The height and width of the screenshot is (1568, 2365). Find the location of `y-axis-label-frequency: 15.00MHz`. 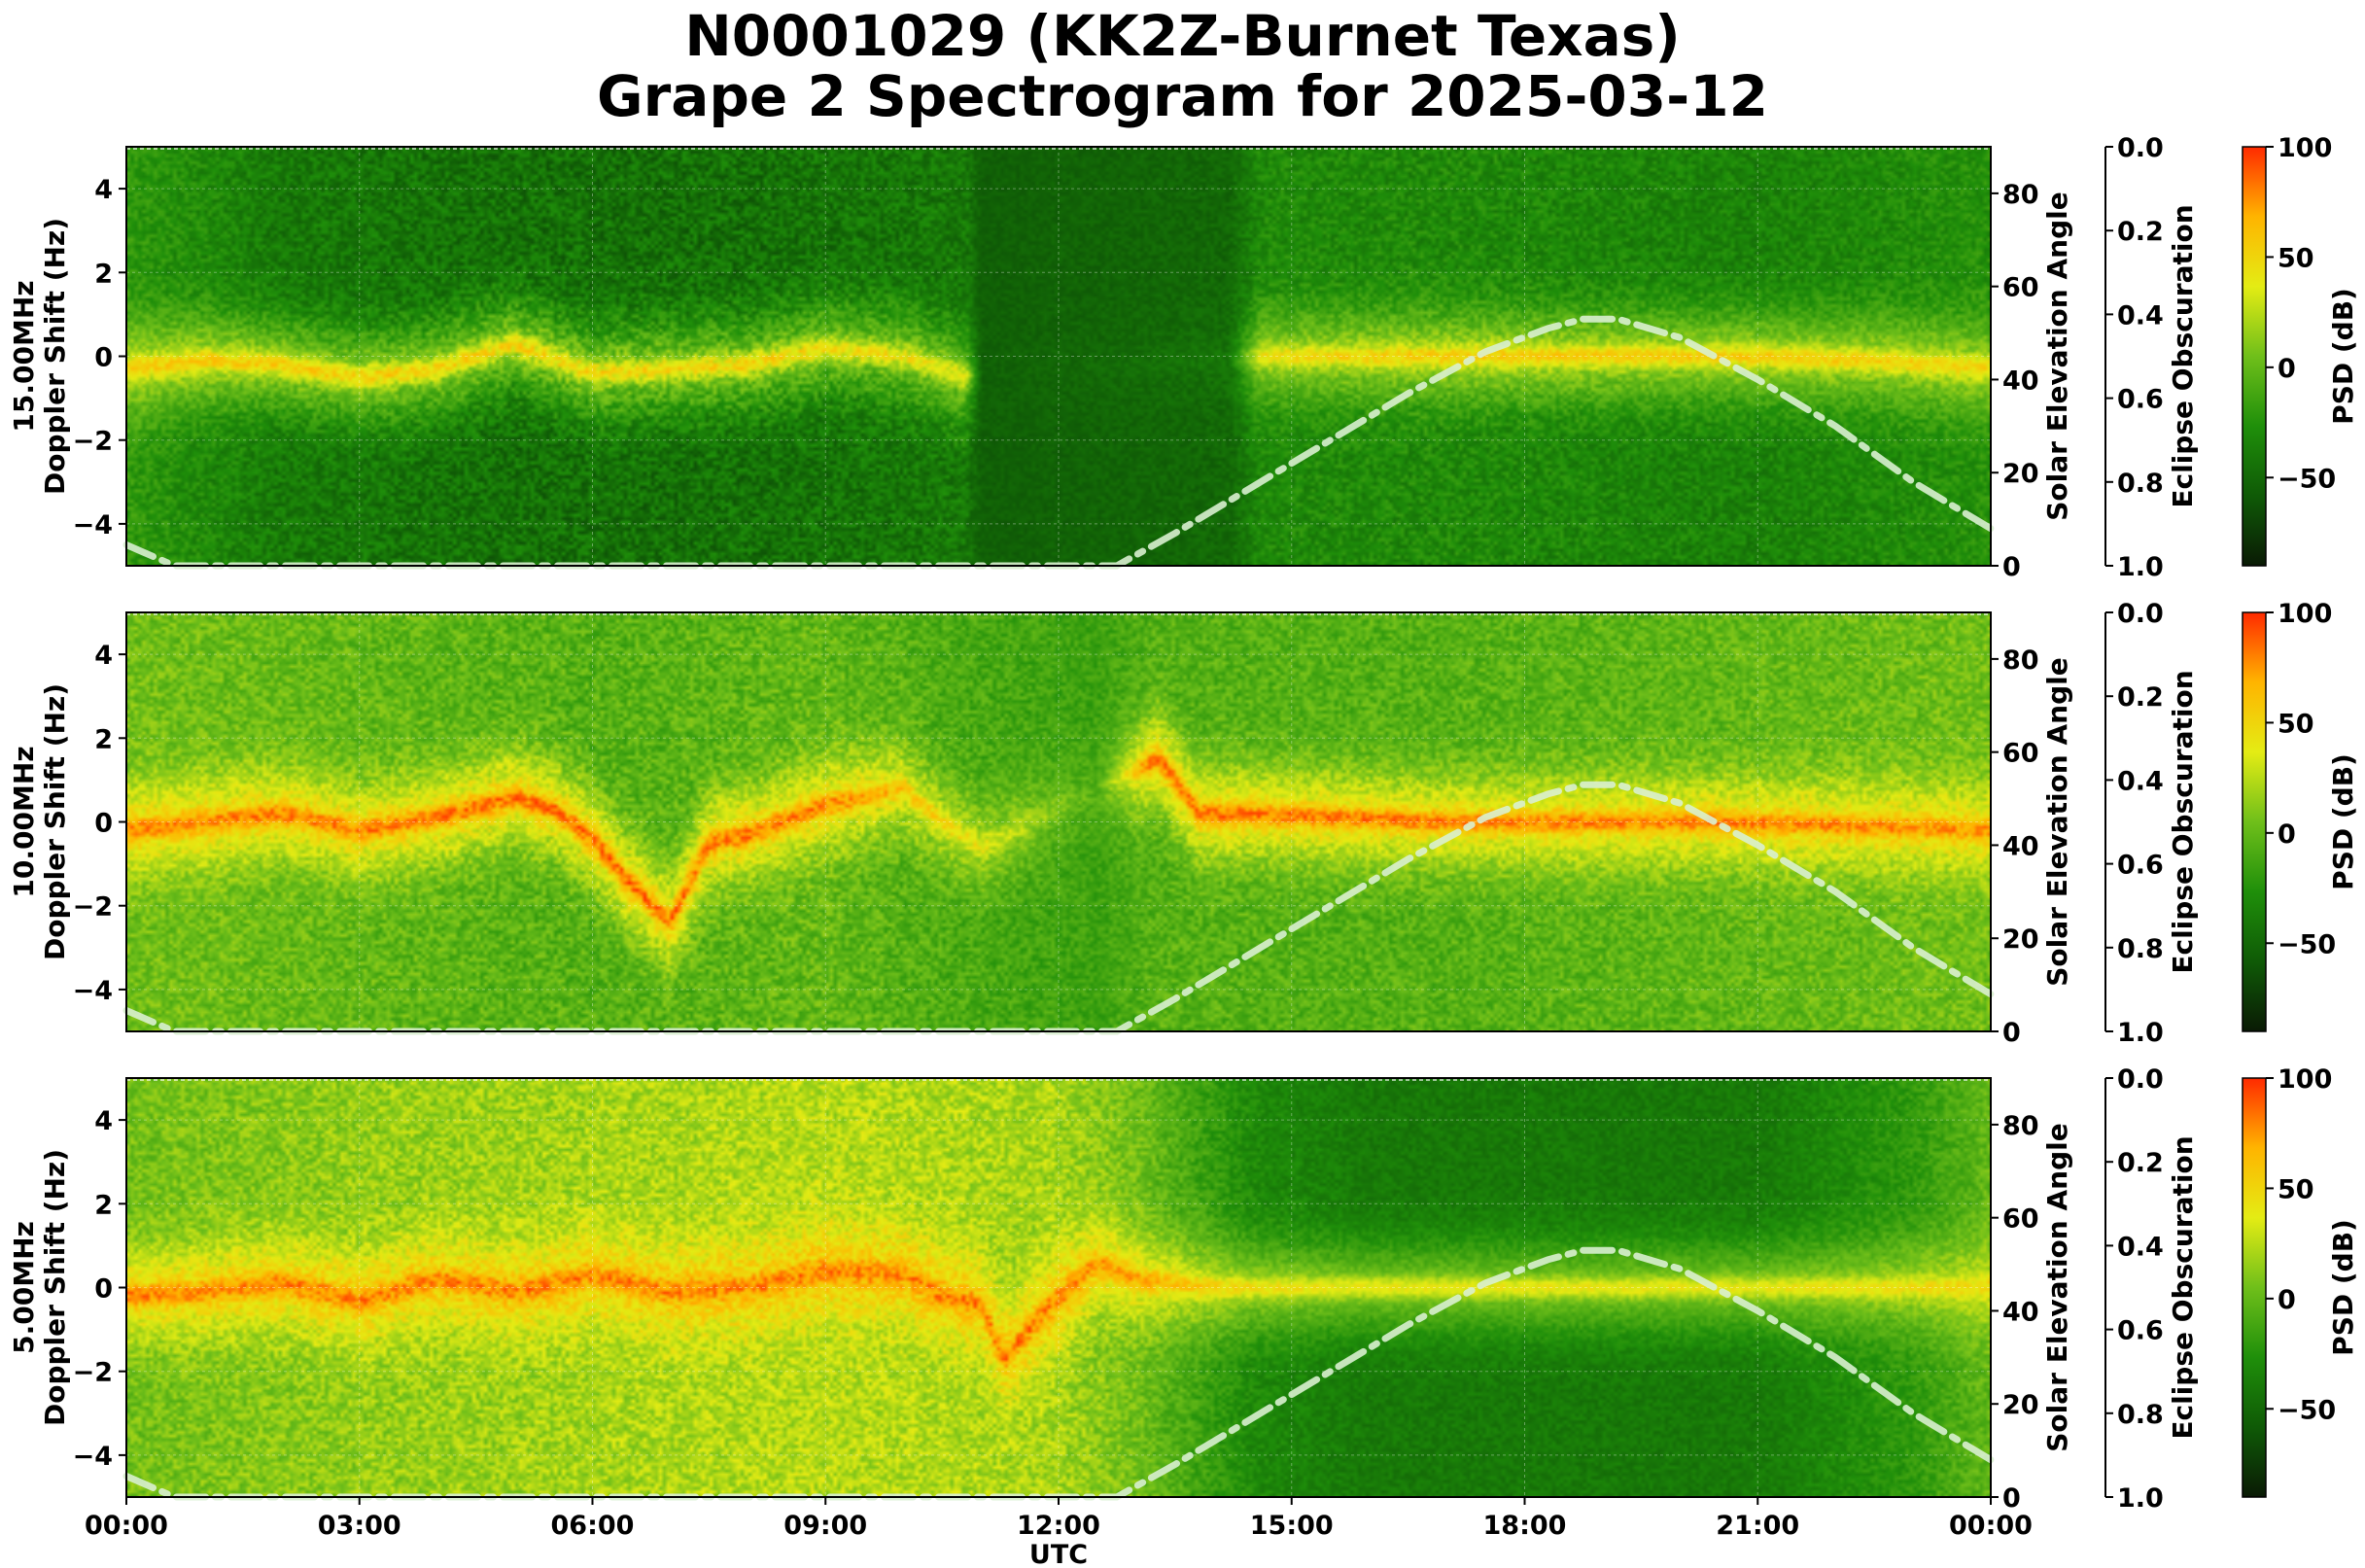

y-axis-label-frequency: 15.00MHz is located at coordinates (24, 356).